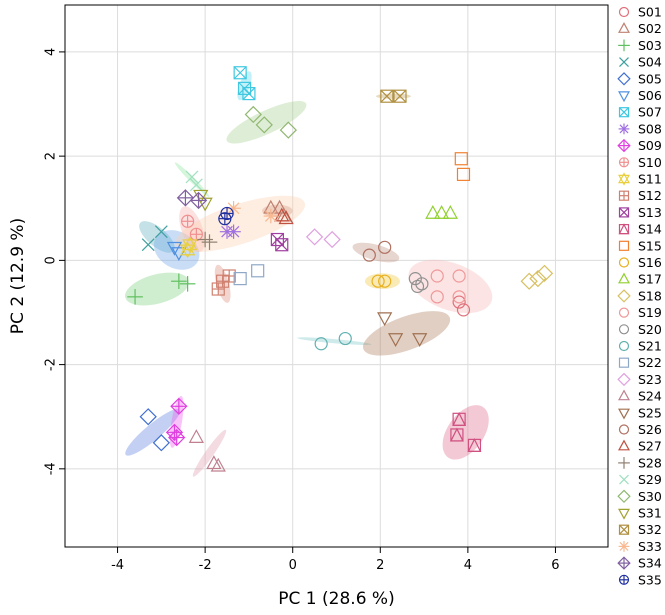 This screenshot has width=665, height=615. I want to click on legend-item: S05, so click(639, 78).